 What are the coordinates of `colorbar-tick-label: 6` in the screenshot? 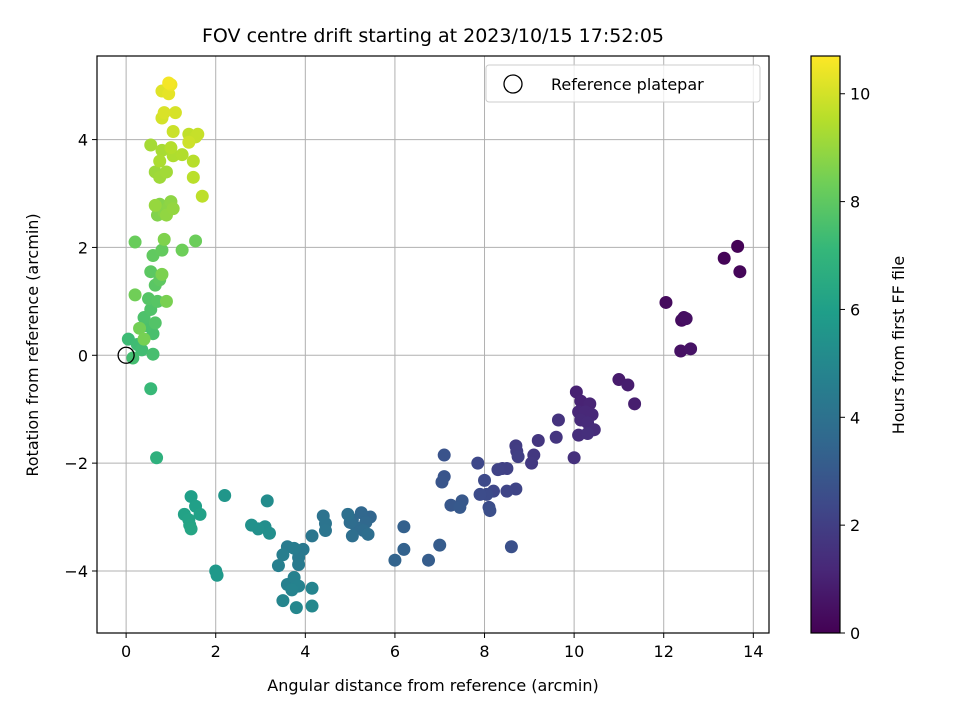 It's located at (855, 309).